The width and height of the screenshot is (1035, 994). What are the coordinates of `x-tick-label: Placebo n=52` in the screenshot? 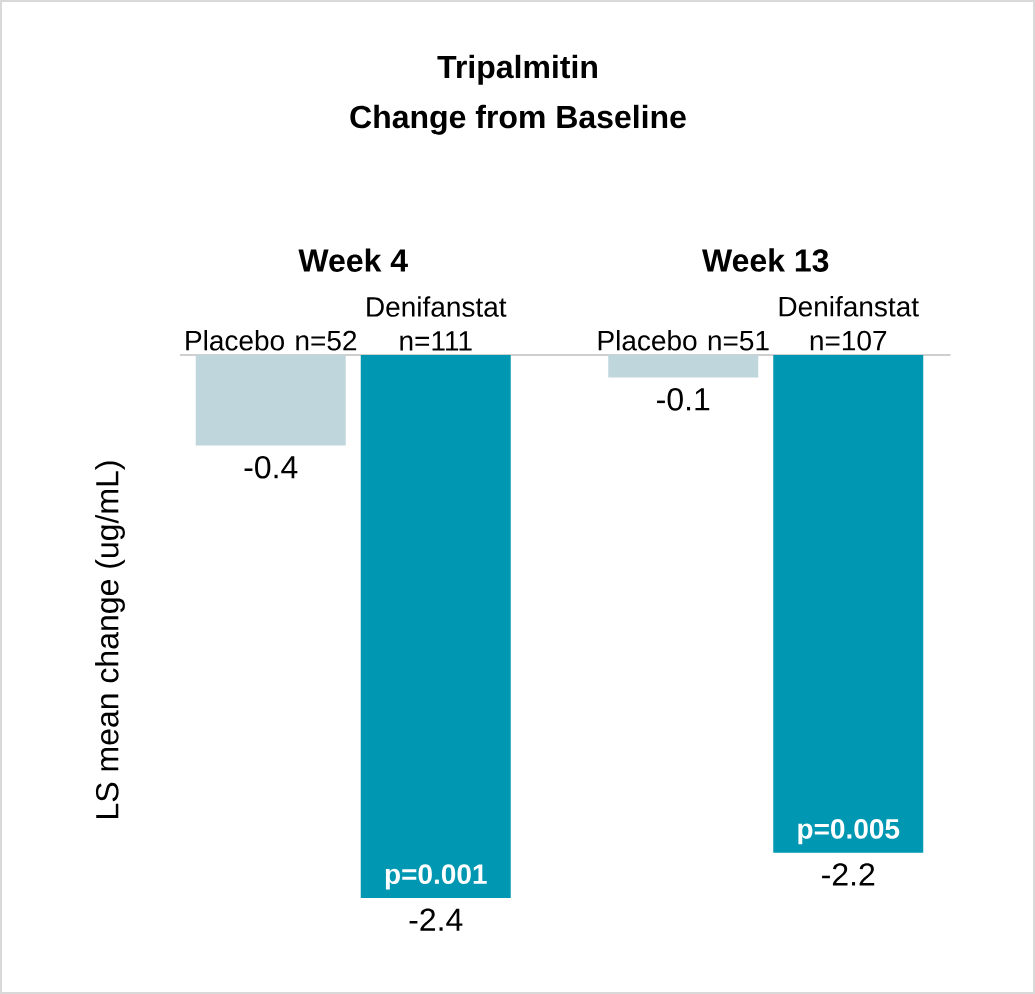 It's located at (271, 340).